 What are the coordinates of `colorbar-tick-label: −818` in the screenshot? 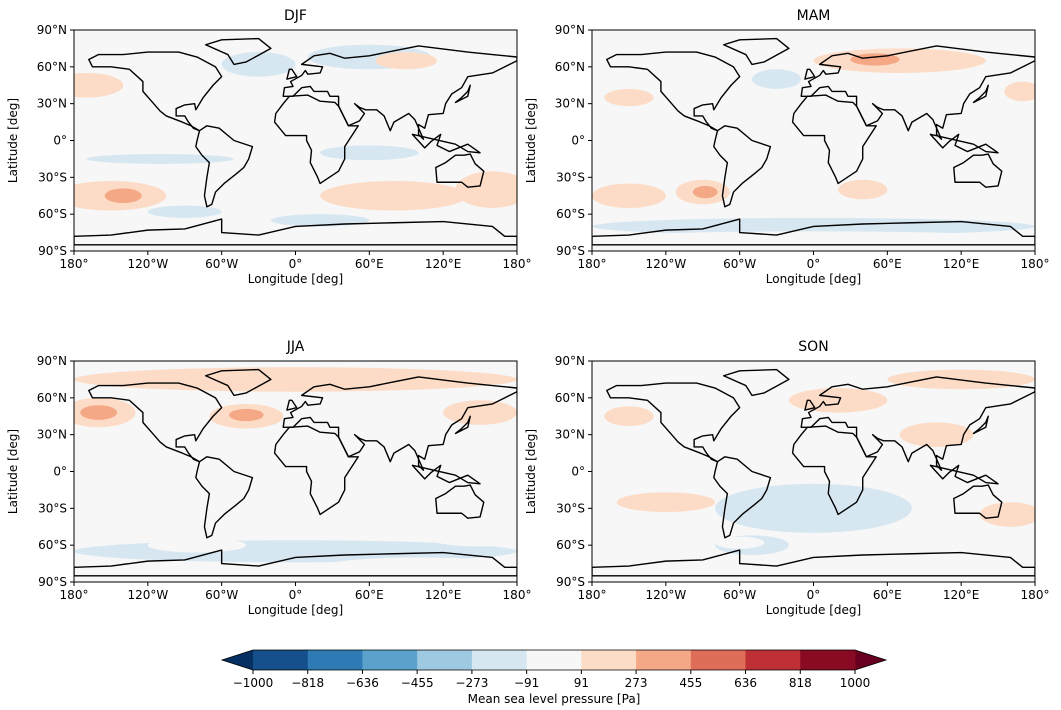 It's located at (307, 683).